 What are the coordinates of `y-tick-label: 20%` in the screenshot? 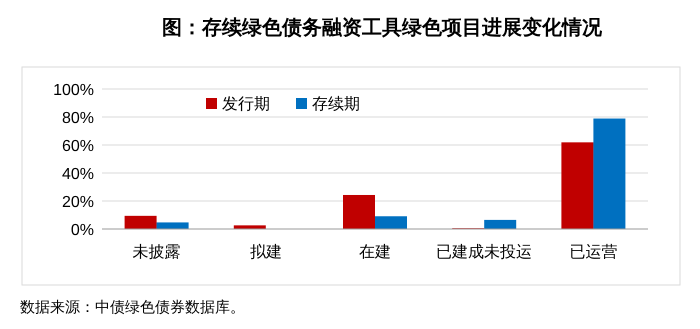 It's located at (78, 202).